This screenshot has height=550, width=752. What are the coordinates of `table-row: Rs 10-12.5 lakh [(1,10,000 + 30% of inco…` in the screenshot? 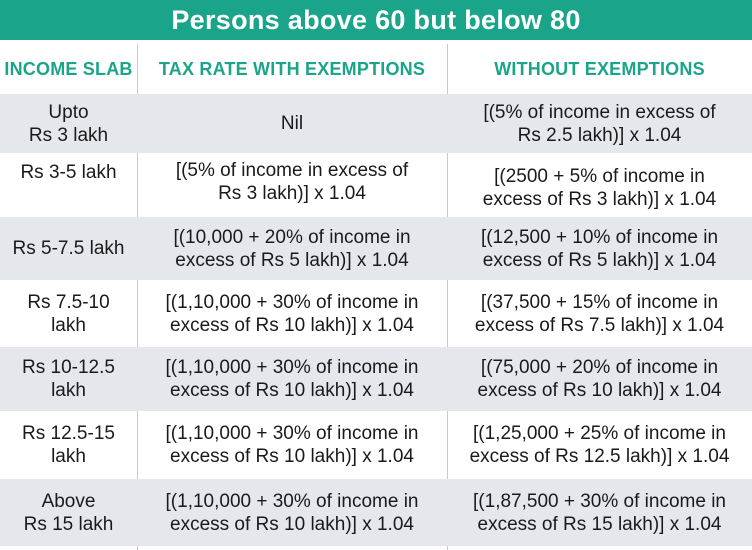 It's located at (376, 379).